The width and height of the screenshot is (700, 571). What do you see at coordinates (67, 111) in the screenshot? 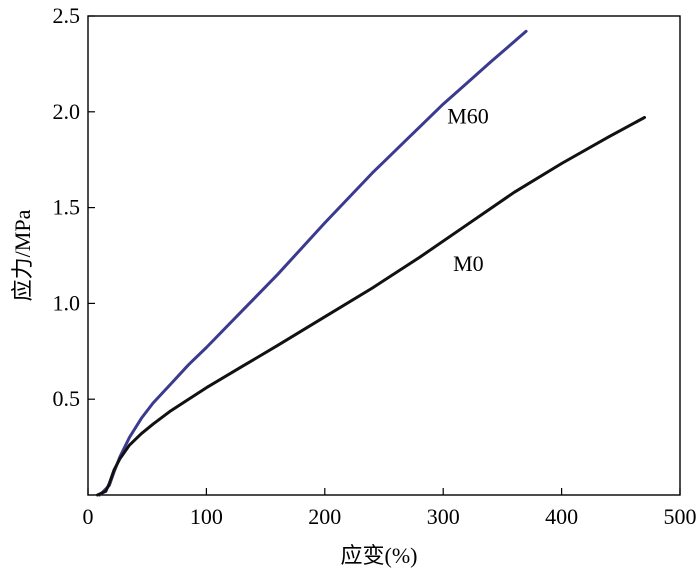
I see `y-tick-label: 2.0` at bounding box center [67, 111].